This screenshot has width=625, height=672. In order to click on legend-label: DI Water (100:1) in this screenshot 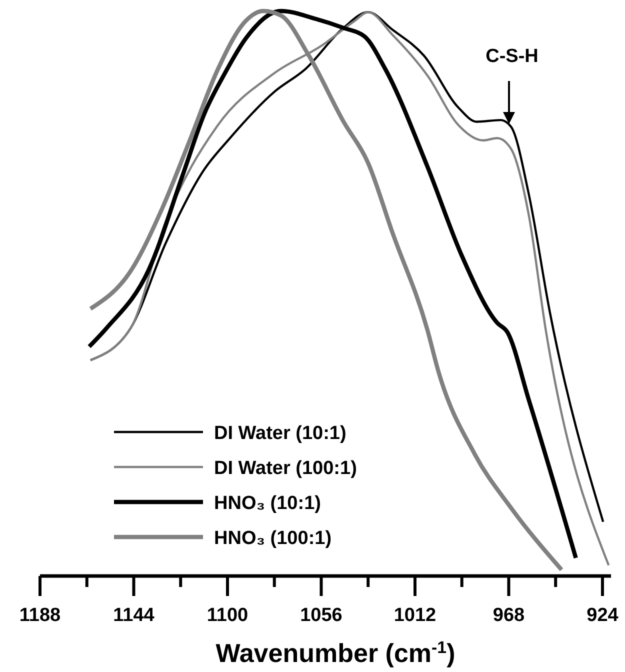, I will do `click(285, 468)`.